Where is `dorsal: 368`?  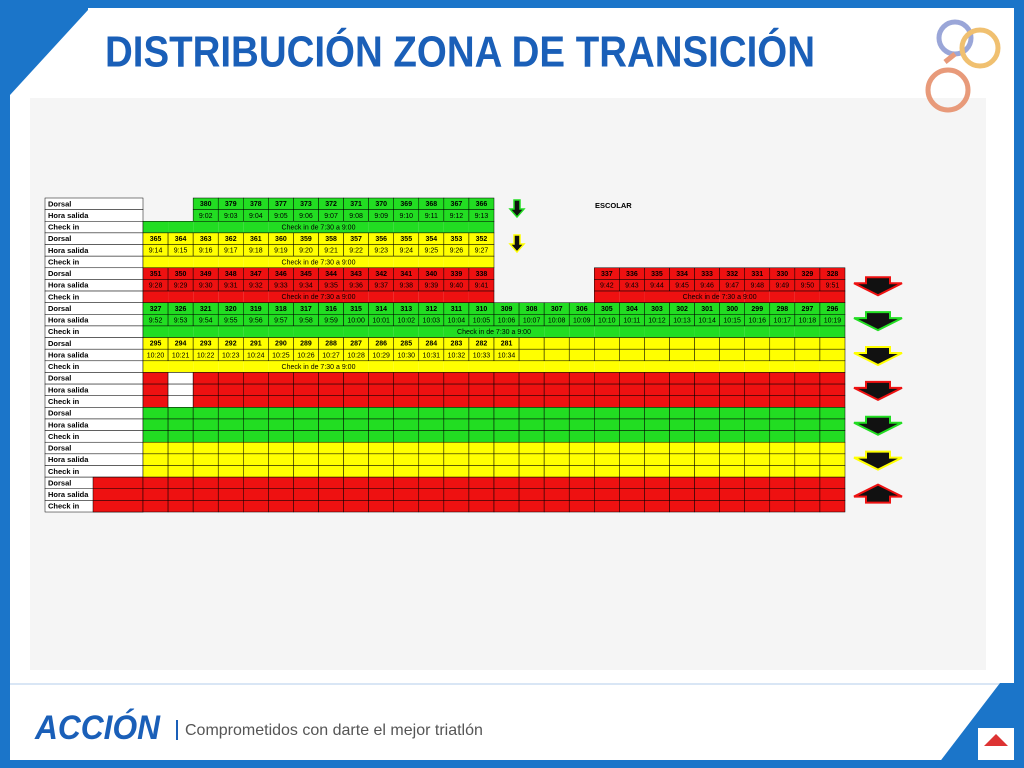
dorsal: 368 is located at coordinates (431, 204).